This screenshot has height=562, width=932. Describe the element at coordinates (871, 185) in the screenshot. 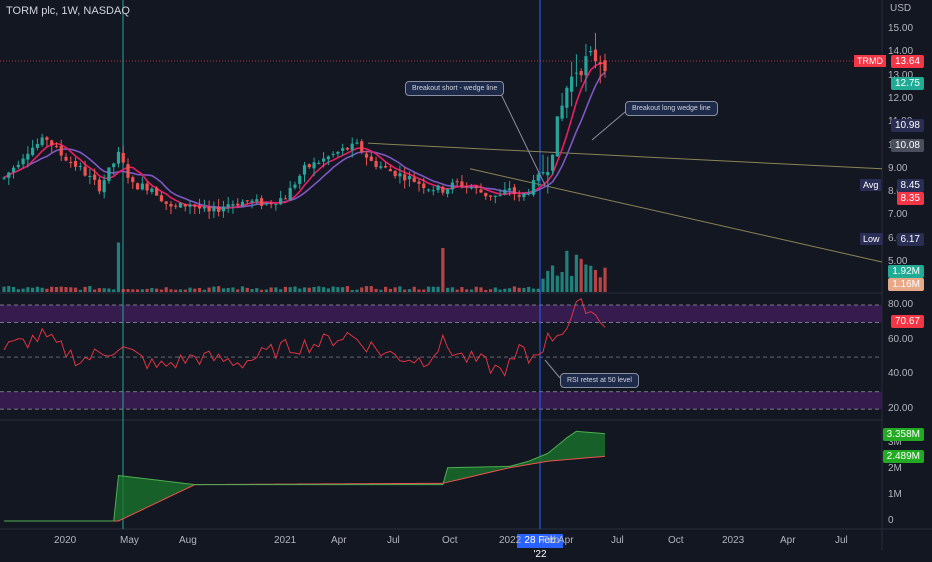

I see `series-name-tag: Avg` at that location.